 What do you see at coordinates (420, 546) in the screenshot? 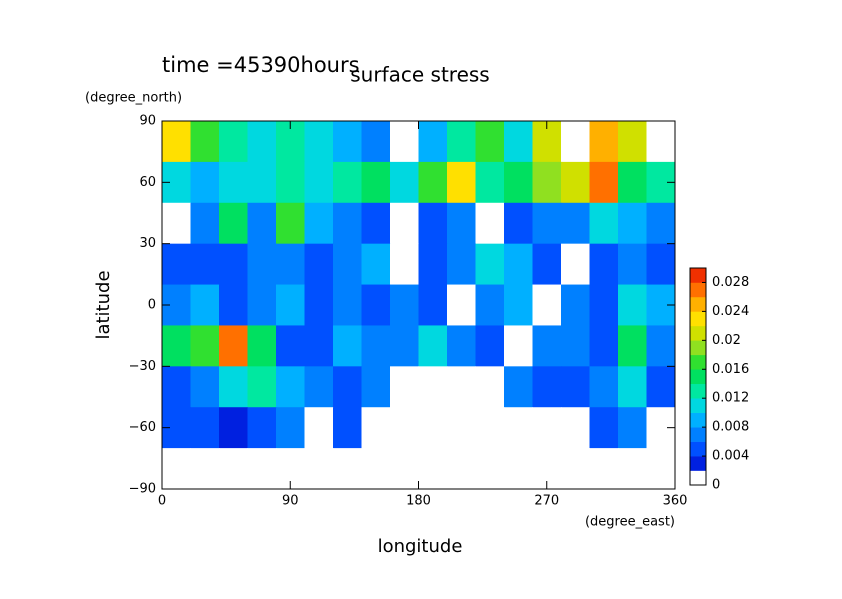
I see `x-axis-label: longitude` at bounding box center [420, 546].